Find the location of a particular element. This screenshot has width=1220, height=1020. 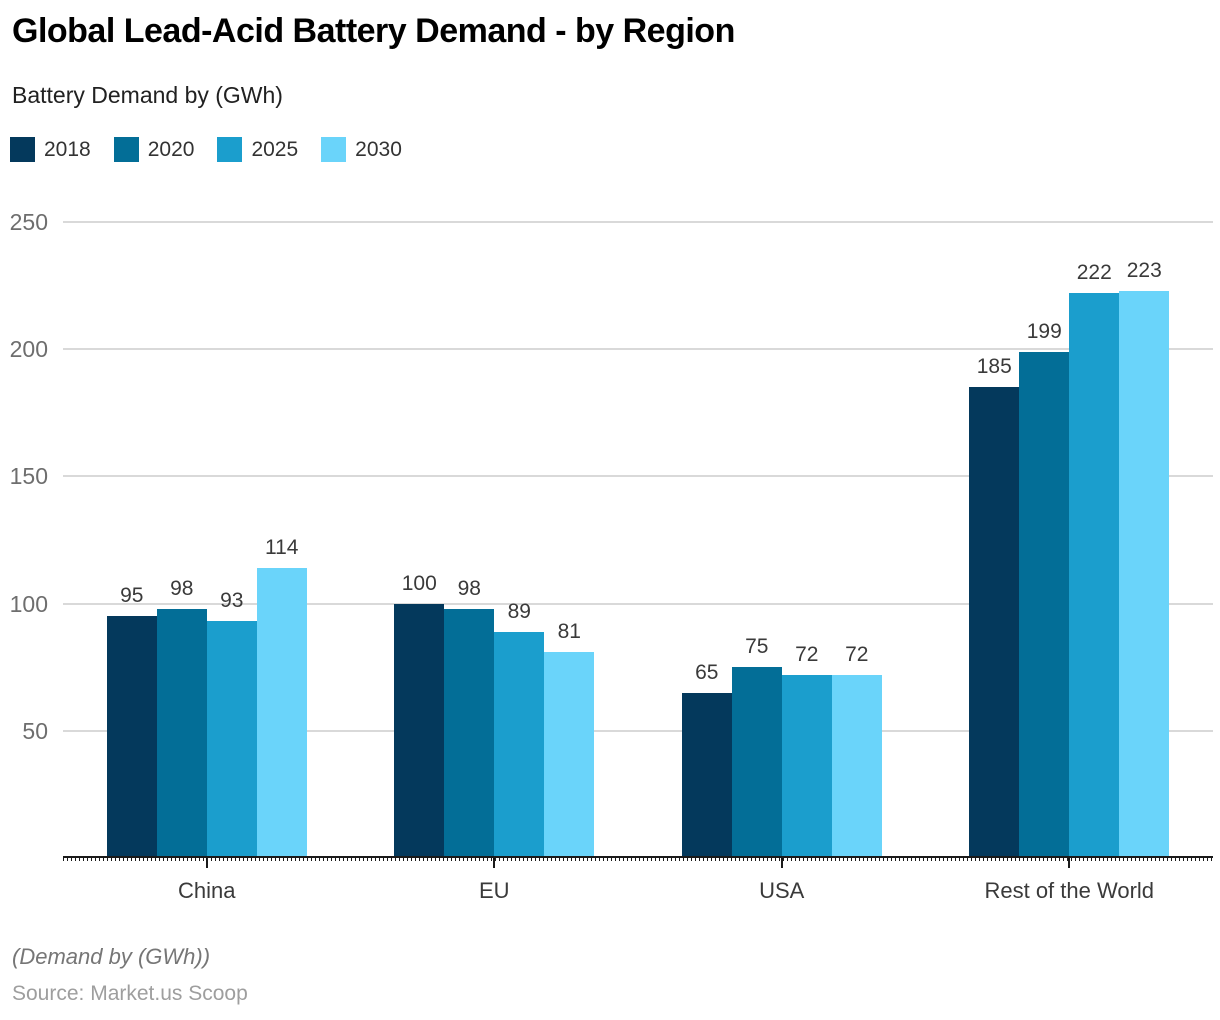

bar-value-label: 185 is located at coordinates (994, 367).